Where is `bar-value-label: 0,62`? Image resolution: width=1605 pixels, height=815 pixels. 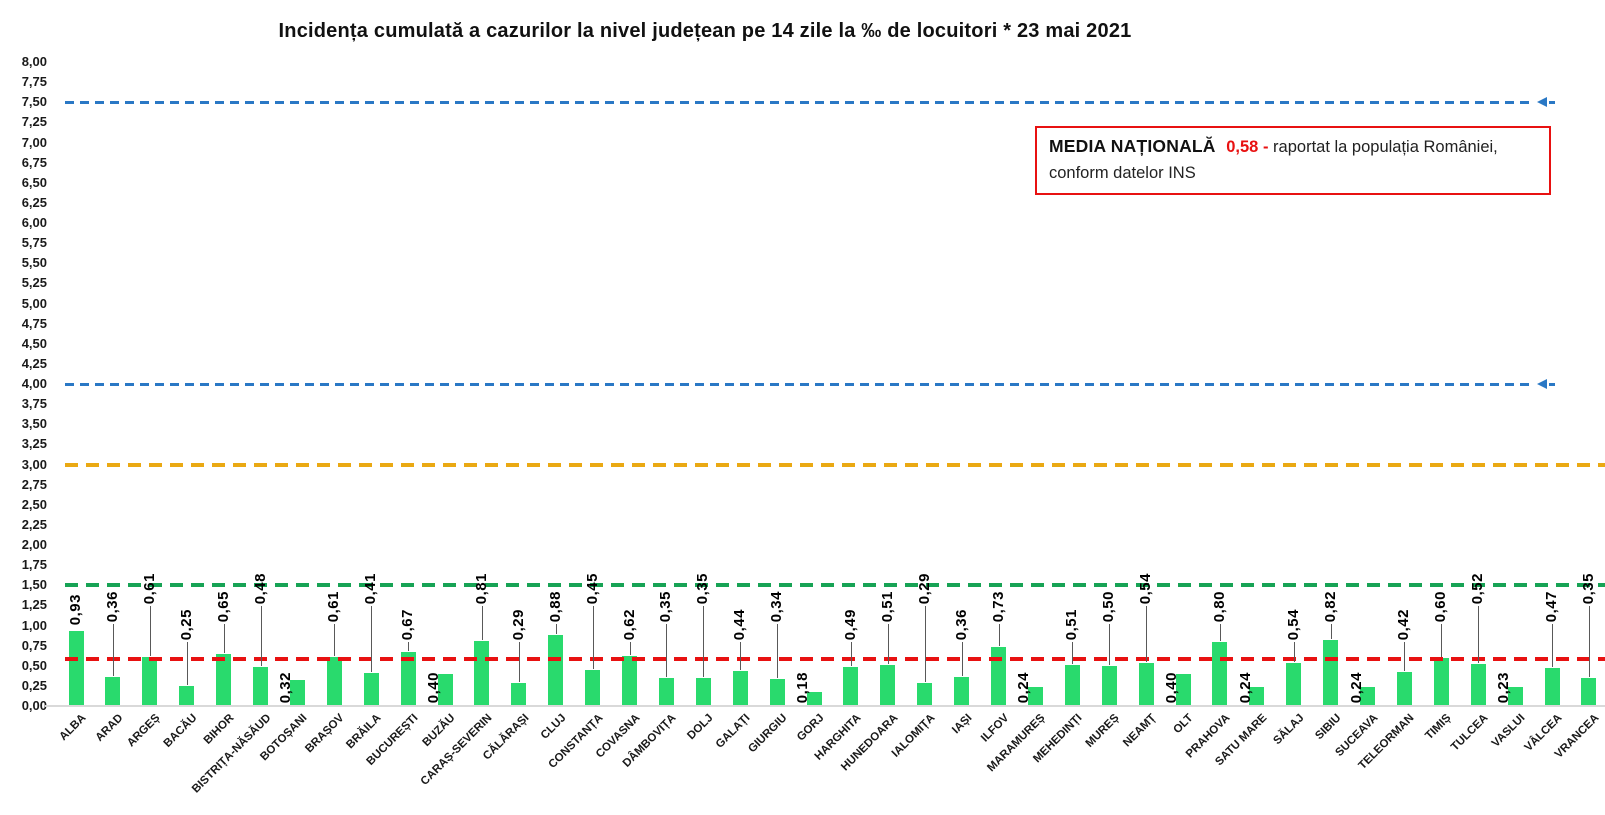 bar-value-label: 0,62 is located at coordinates (629, 624).